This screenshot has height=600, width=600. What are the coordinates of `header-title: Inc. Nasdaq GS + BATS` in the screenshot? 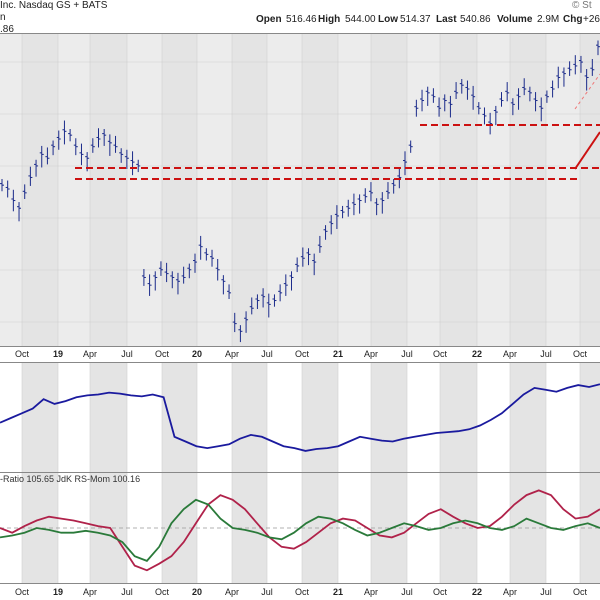 It's located at (54, 5).